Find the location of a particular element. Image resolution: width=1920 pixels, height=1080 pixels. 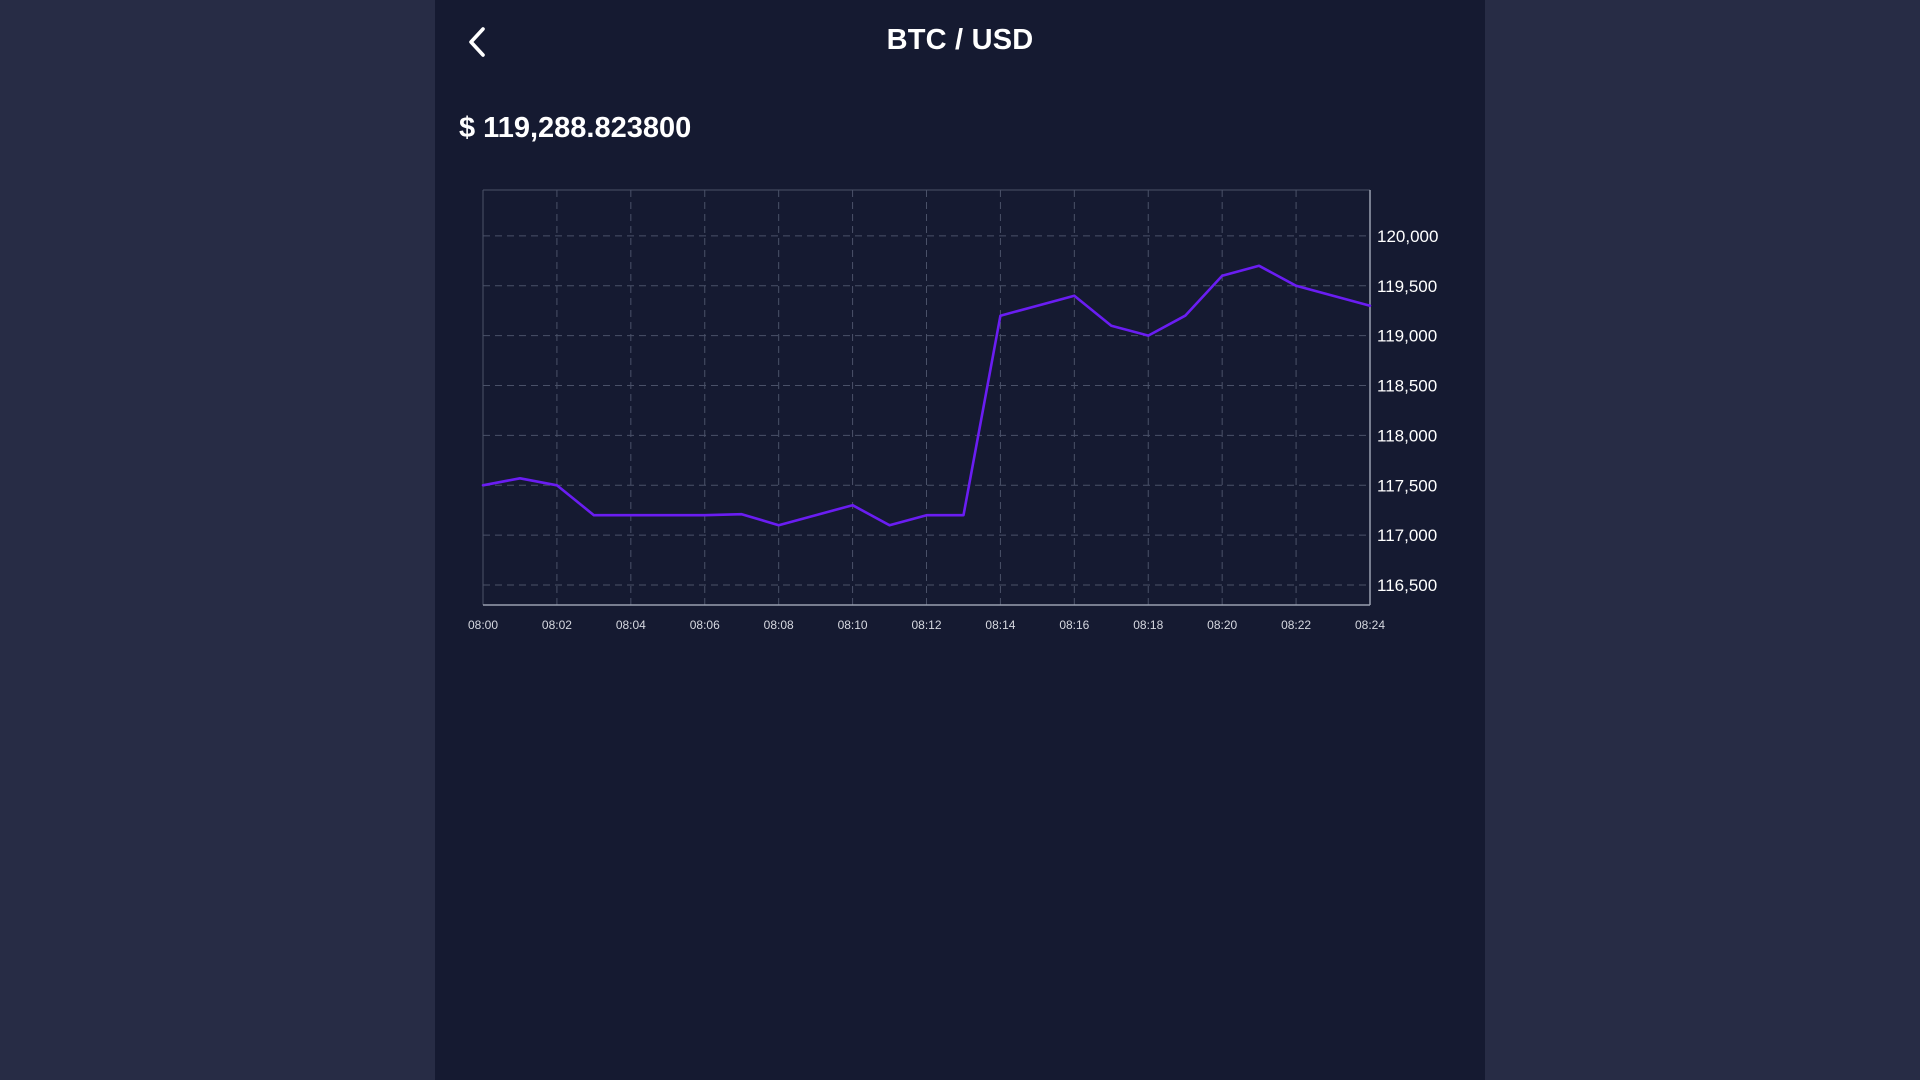

y-tick-label: 119,000 is located at coordinates (1407, 336).